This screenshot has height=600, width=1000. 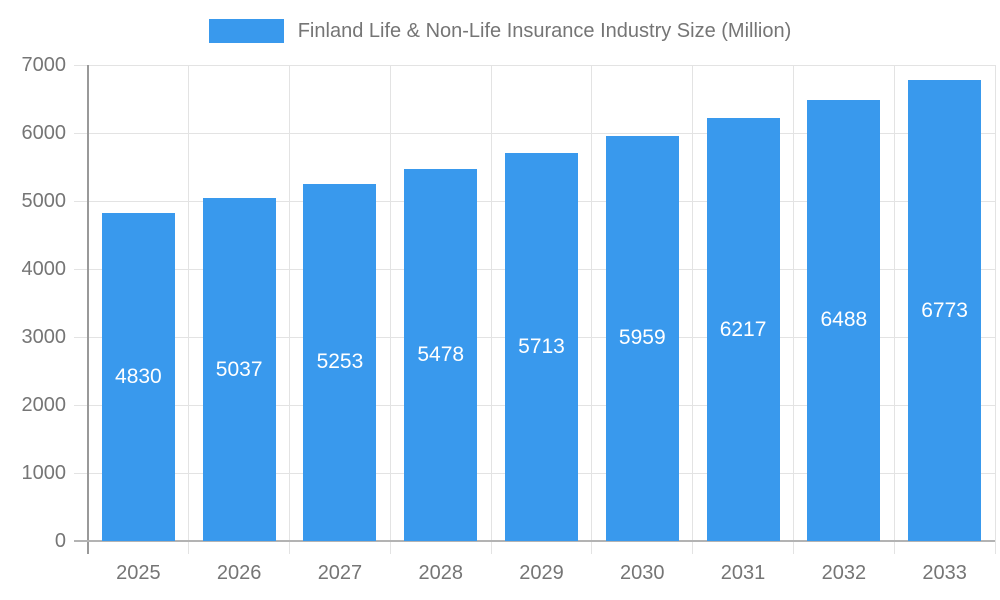 I want to click on bar-value-label: 6217, so click(x=743, y=329).